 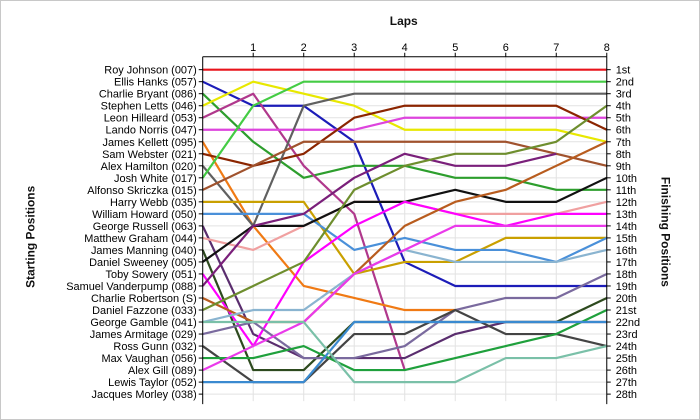 What do you see at coordinates (149, 155) in the screenshot?
I see `starting-position-label: Sam Webster (021)` at bounding box center [149, 155].